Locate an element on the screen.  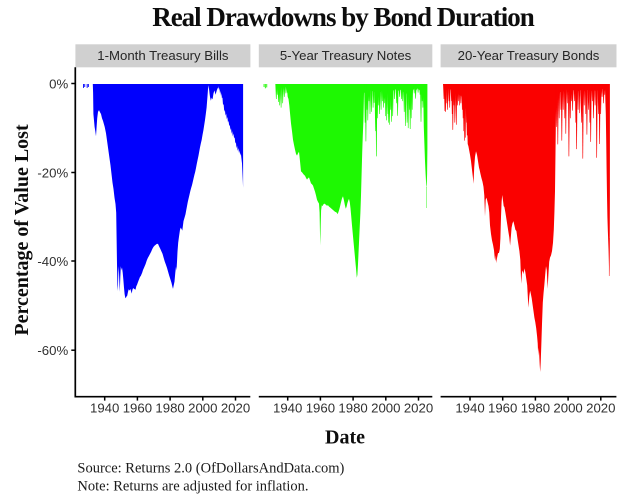
svg-text: Date is located at coordinates (345, 438).